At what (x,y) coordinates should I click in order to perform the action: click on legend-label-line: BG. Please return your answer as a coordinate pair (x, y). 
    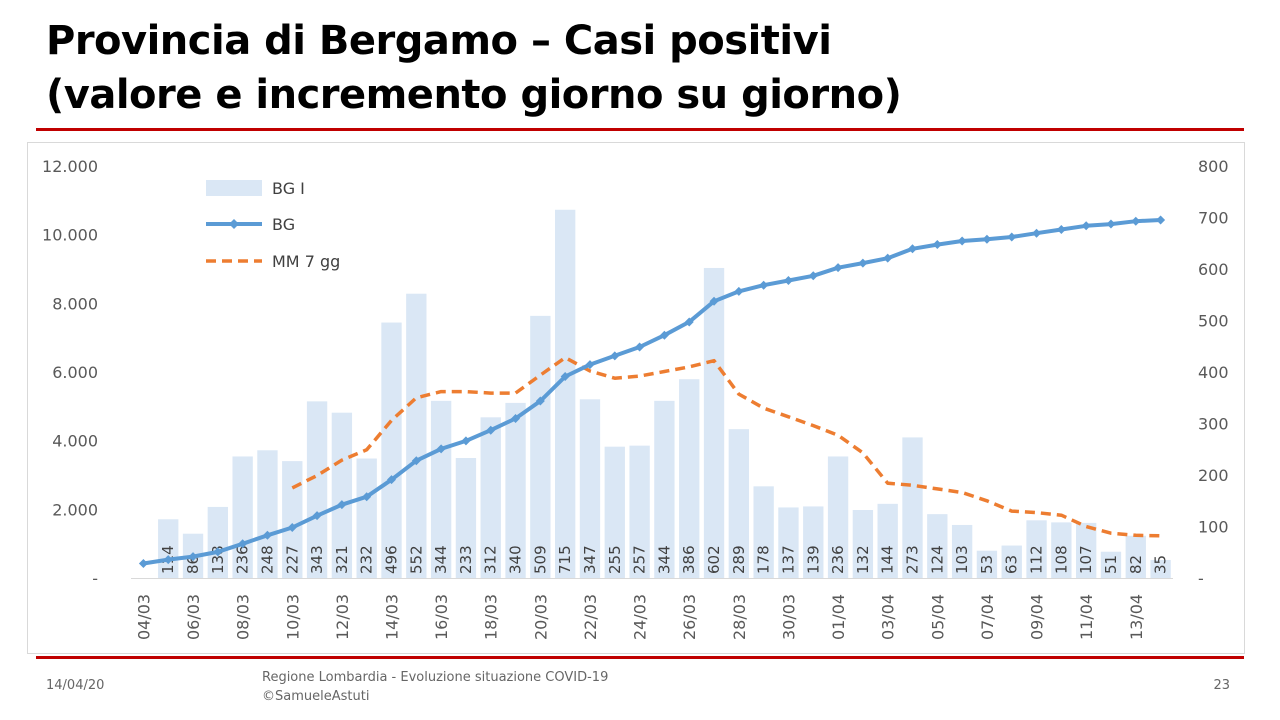
    Looking at the image, I should click on (283, 224).